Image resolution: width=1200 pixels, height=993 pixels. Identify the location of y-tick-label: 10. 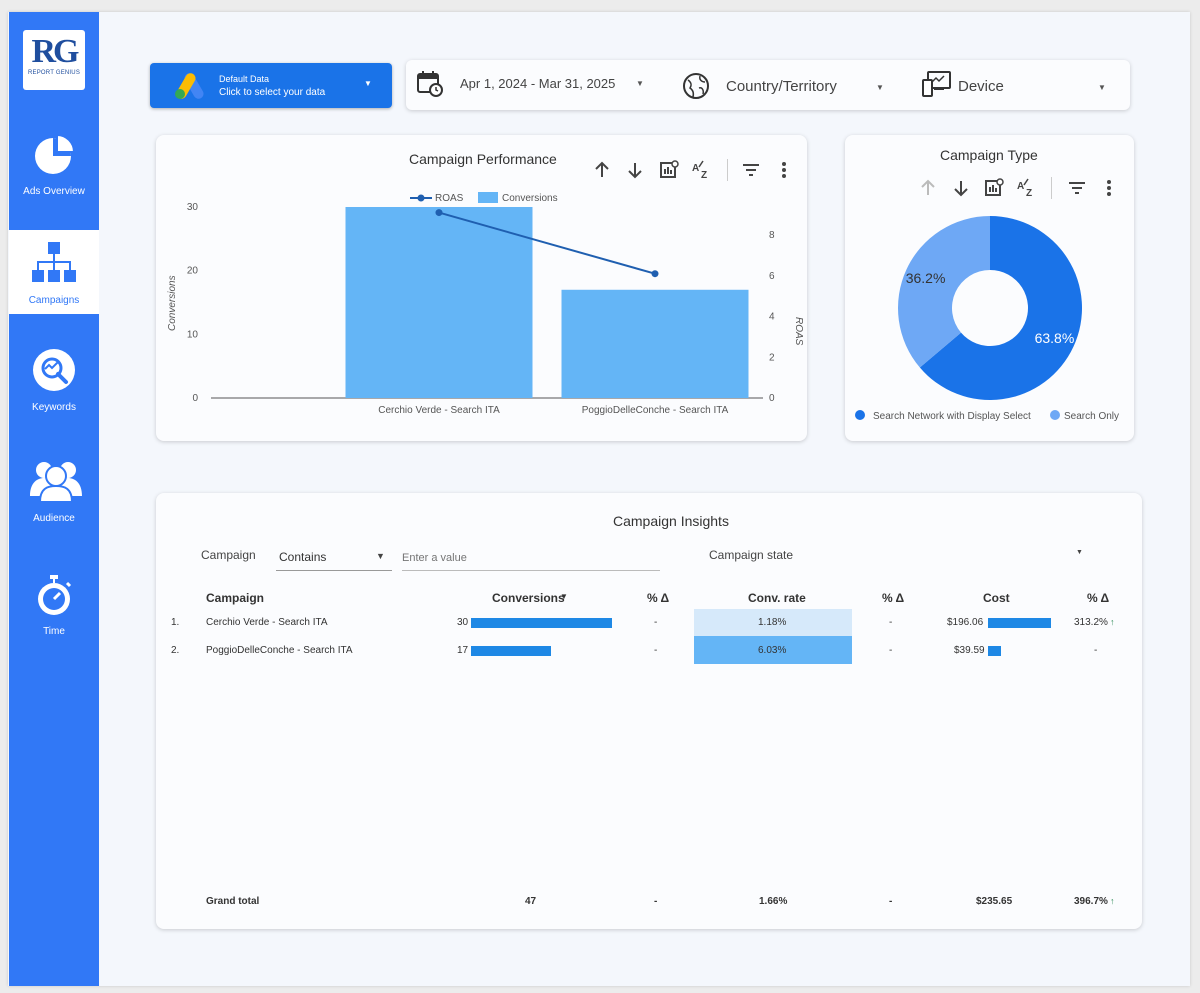
(193, 334).